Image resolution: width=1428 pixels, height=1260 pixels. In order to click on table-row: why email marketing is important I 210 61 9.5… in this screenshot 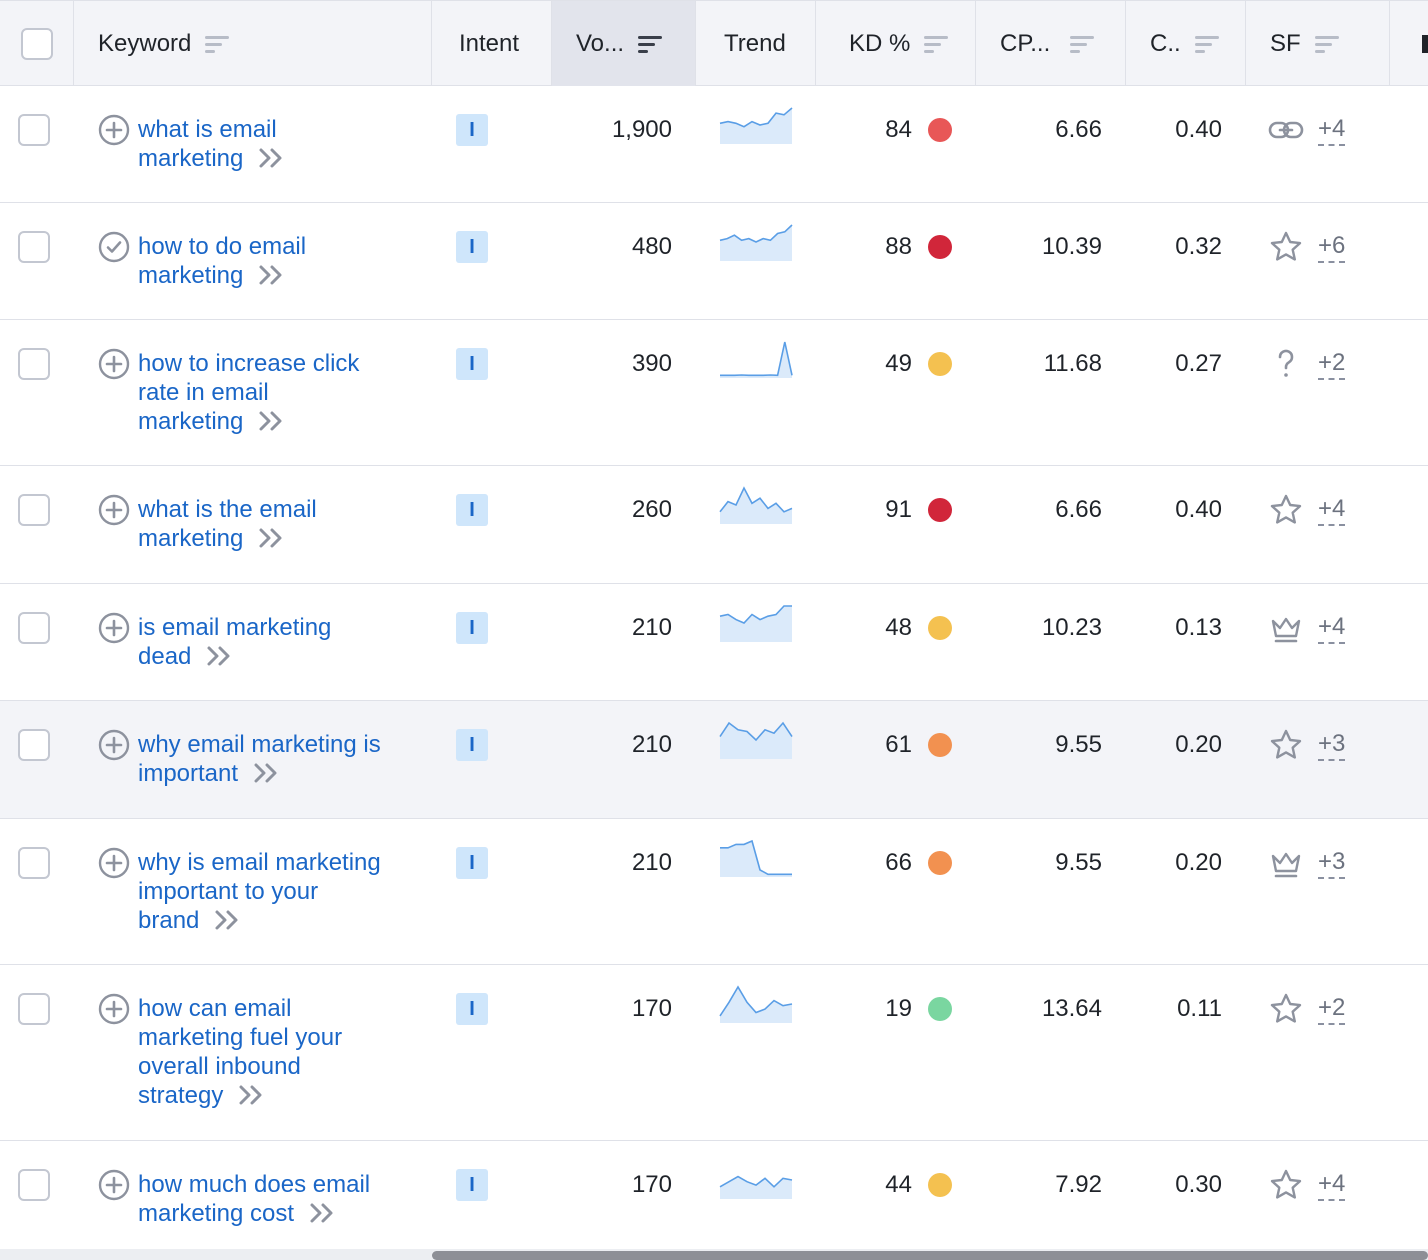, I will do `click(714, 760)`.